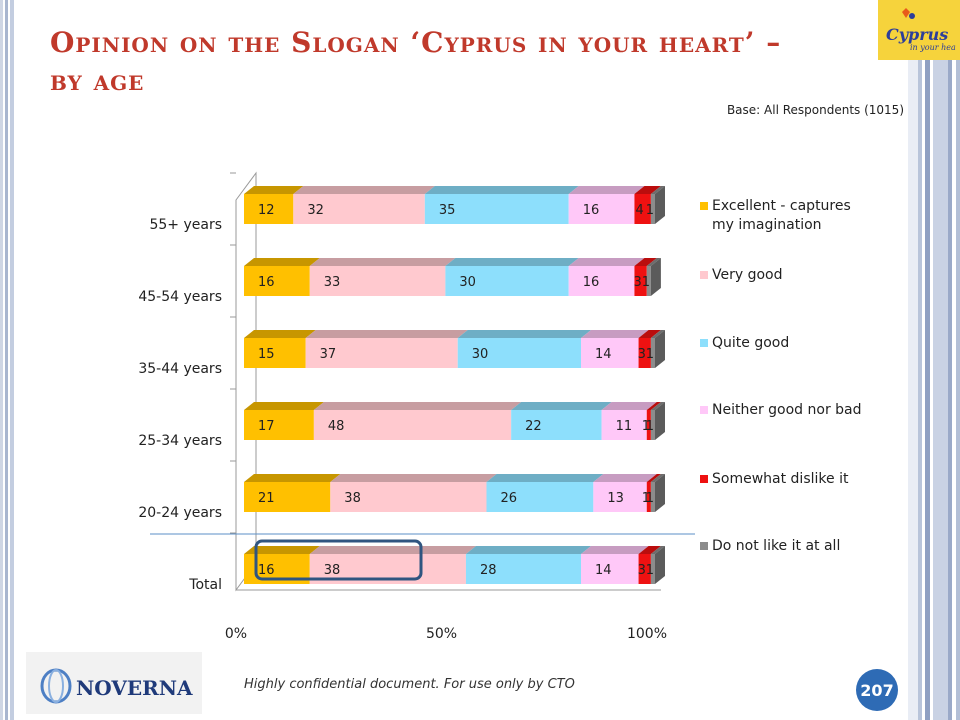 Image resolution: width=960 pixels, height=720 pixels. What do you see at coordinates (533, 426) in the screenshot?
I see `data-label: 22` at bounding box center [533, 426].